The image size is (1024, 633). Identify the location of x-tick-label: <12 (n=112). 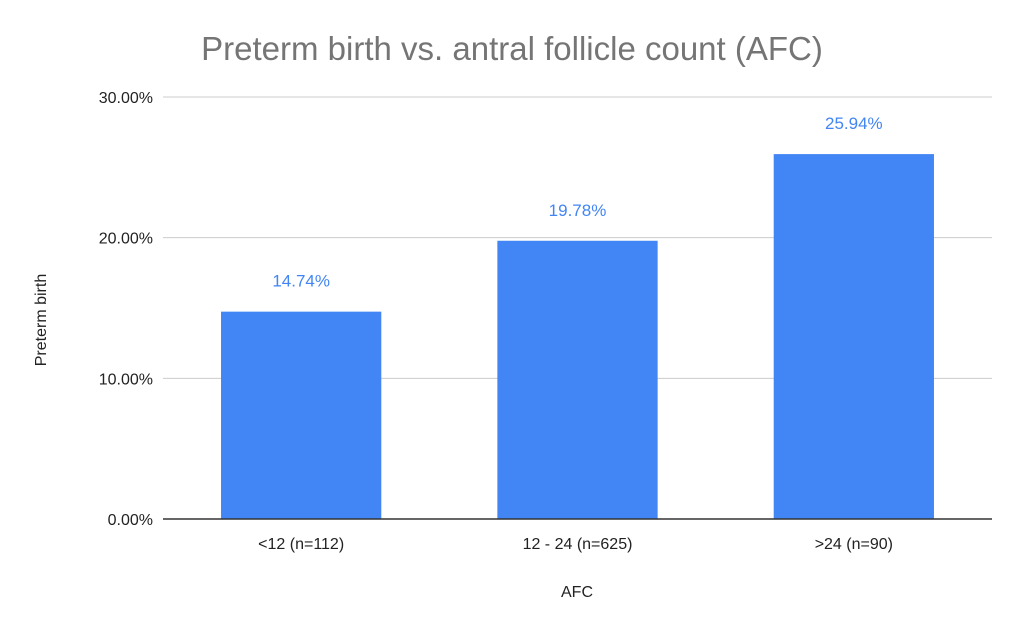
(301, 544).